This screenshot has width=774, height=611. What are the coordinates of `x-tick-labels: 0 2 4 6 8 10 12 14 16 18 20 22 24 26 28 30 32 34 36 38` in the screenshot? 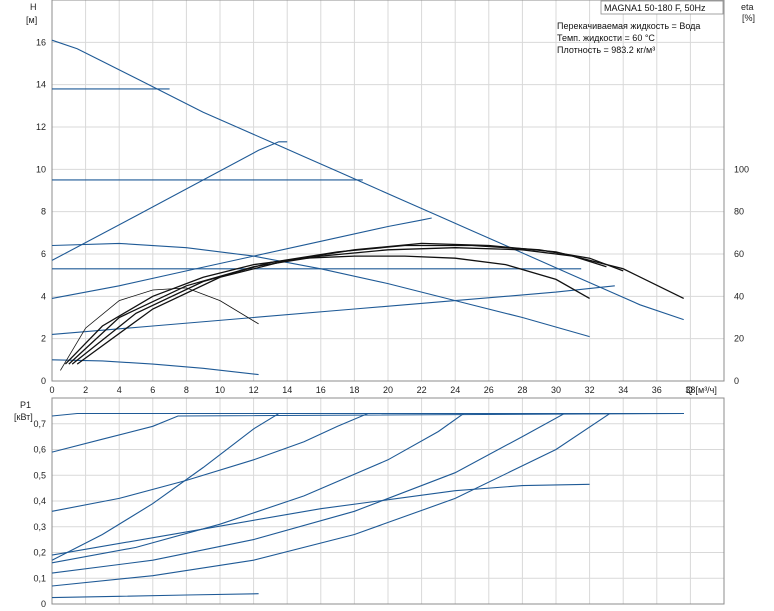 It's located at (372, 390).